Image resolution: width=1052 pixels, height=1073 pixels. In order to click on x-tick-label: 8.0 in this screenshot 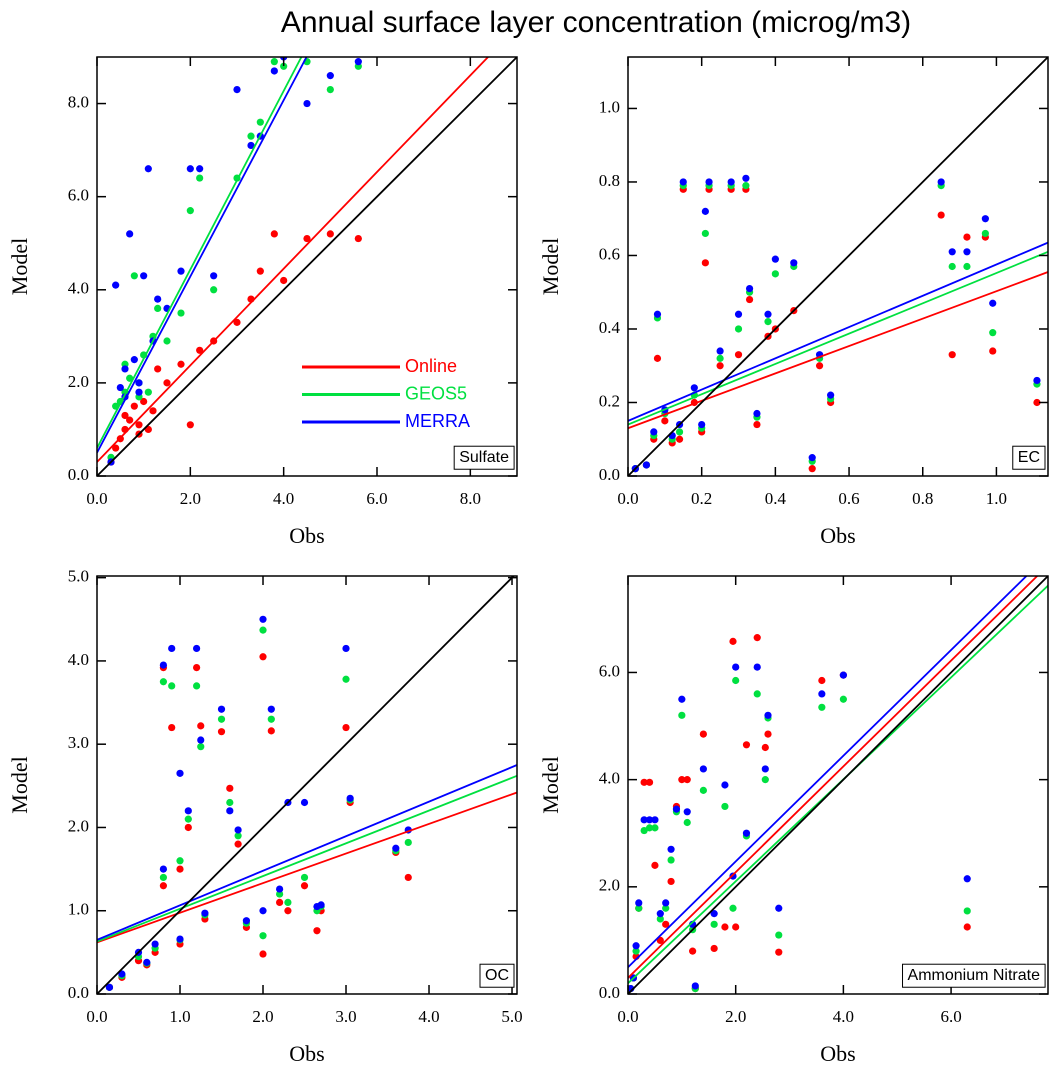, I will do `click(470, 498)`.